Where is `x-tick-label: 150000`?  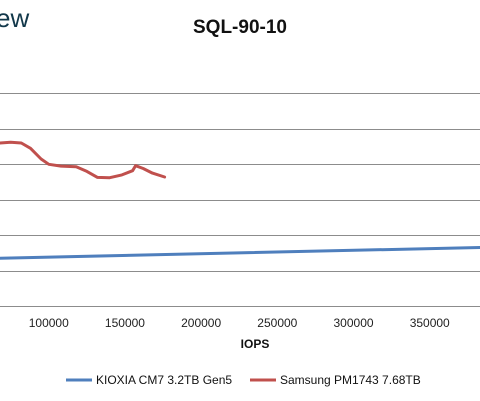
x-tick-label: 150000 is located at coordinates (125, 323).